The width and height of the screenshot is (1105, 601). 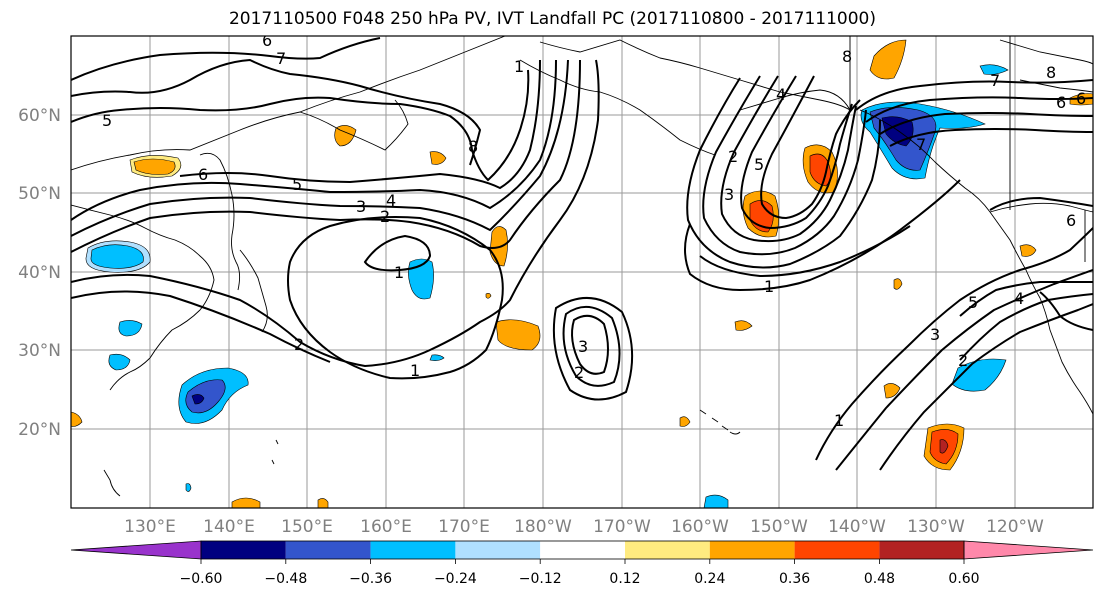 I want to click on colorbar-tick-label: −0.60, so click(x=201, y=579).